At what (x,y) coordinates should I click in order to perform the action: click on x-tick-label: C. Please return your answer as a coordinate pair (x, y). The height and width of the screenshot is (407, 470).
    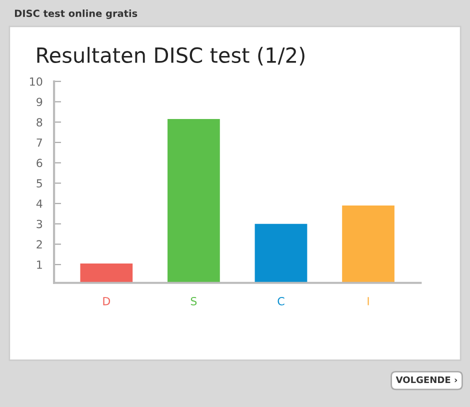
    Looking at the image, I should click on (281, 301).